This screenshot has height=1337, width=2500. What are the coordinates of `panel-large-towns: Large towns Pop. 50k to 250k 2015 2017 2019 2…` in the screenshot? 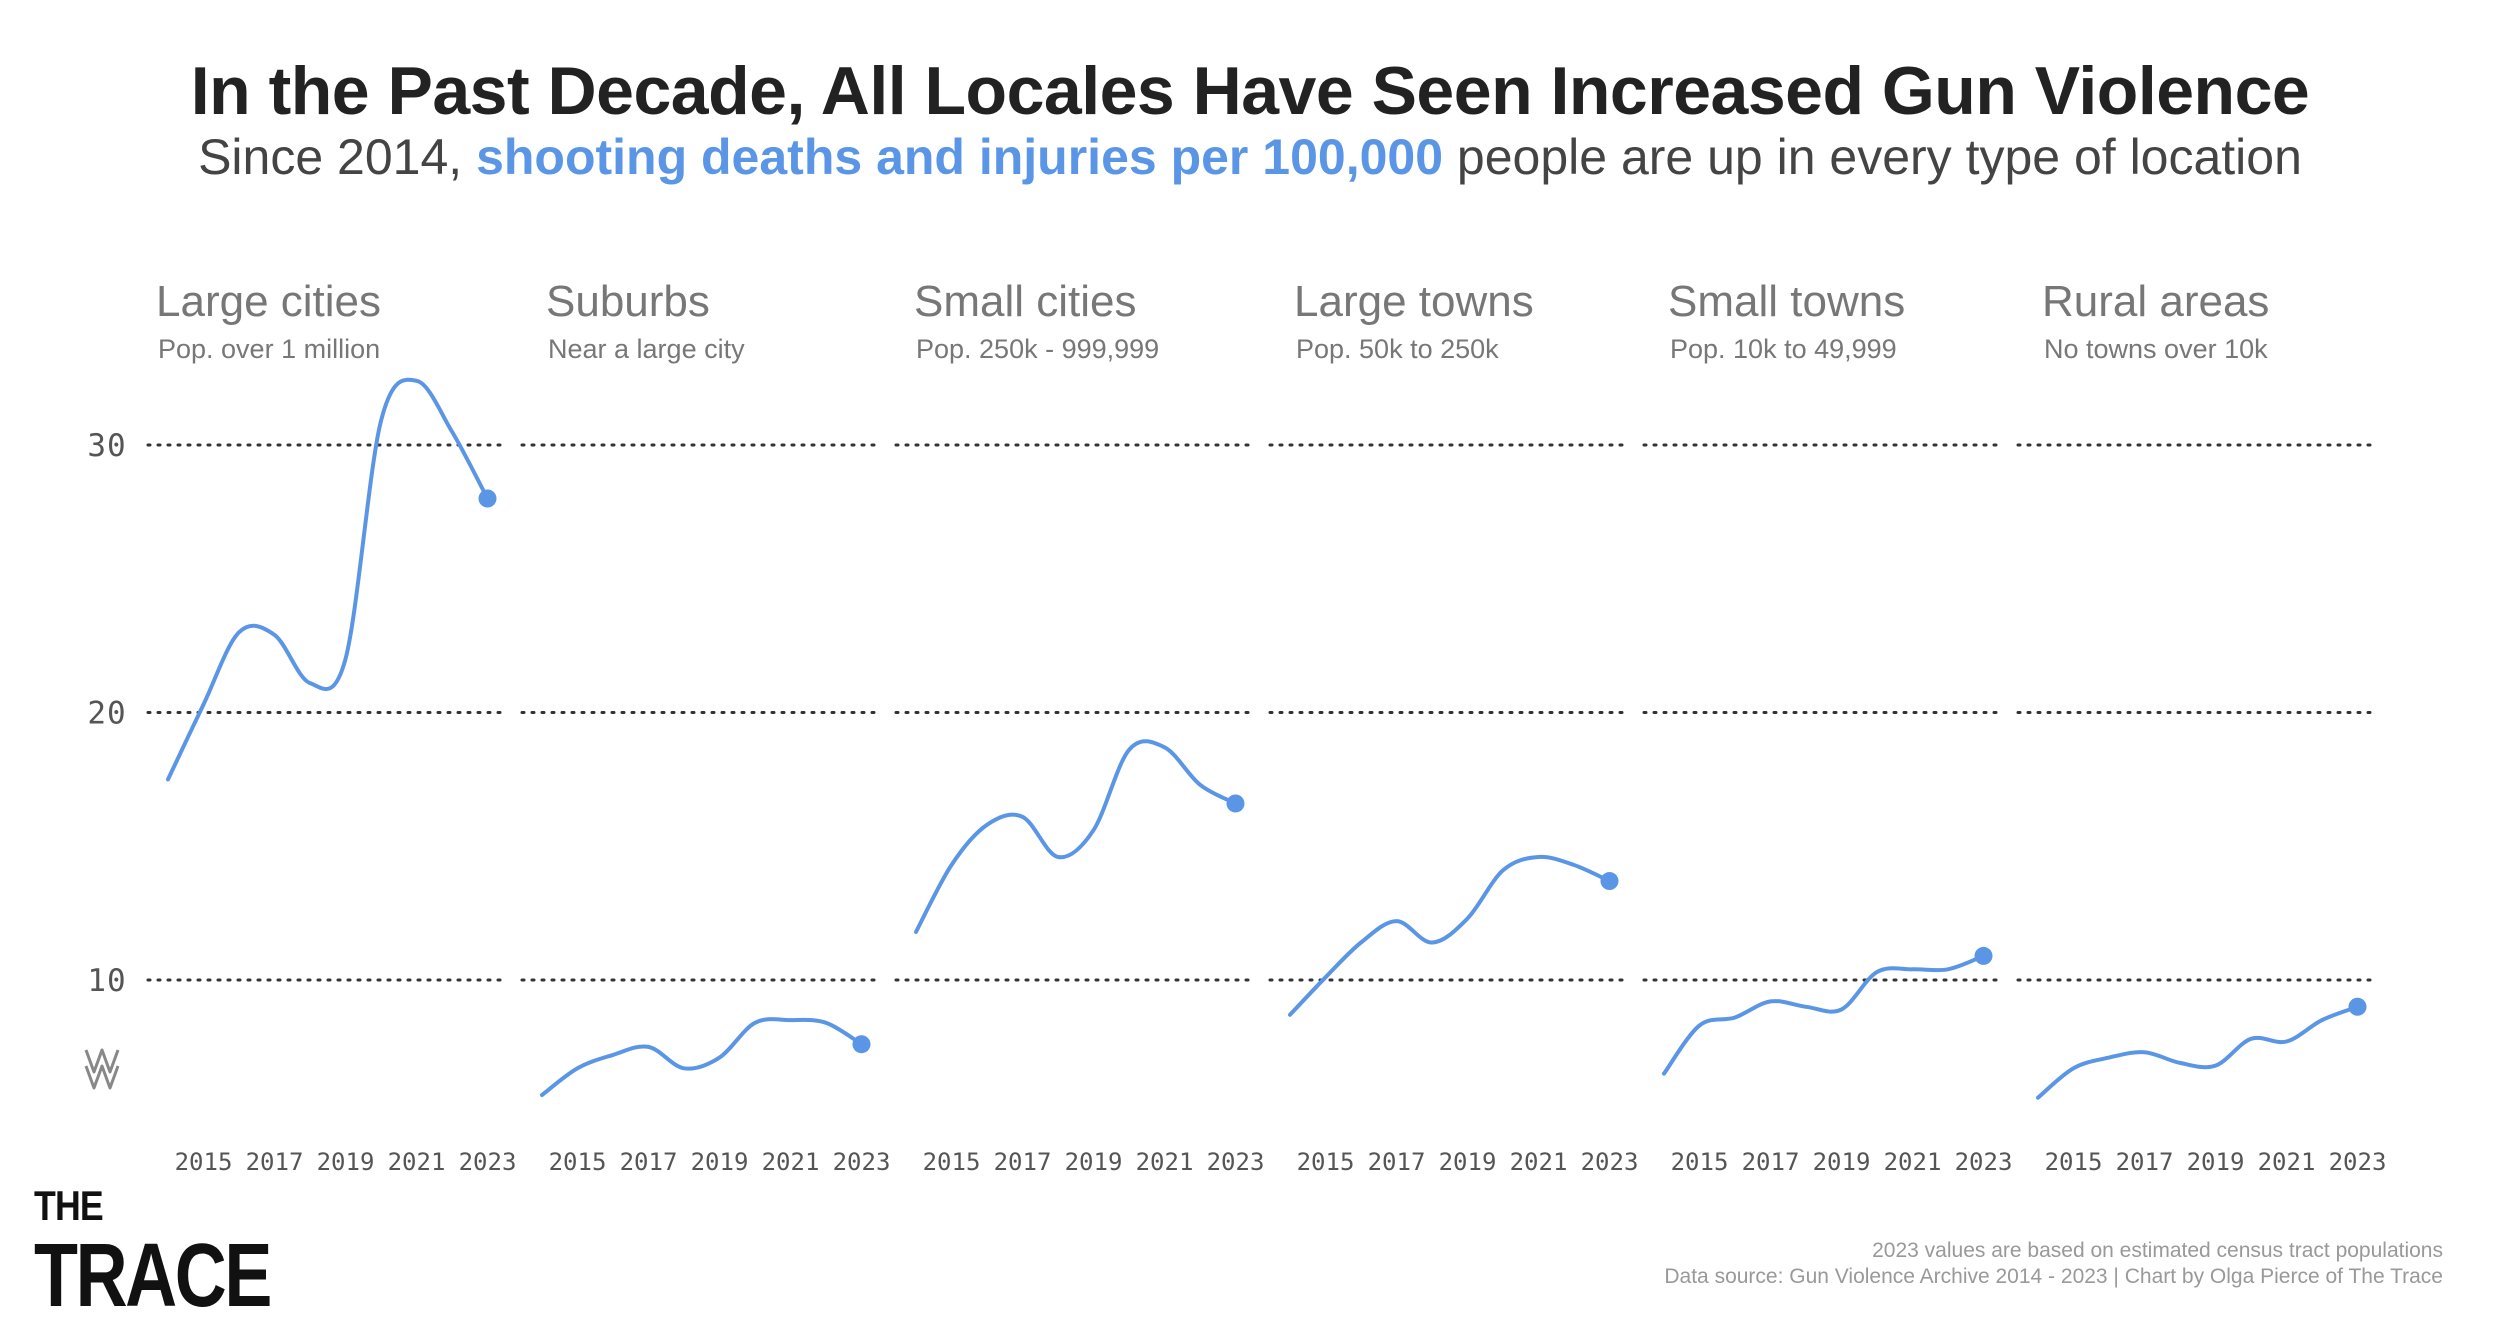 It's located at (1453, 726).